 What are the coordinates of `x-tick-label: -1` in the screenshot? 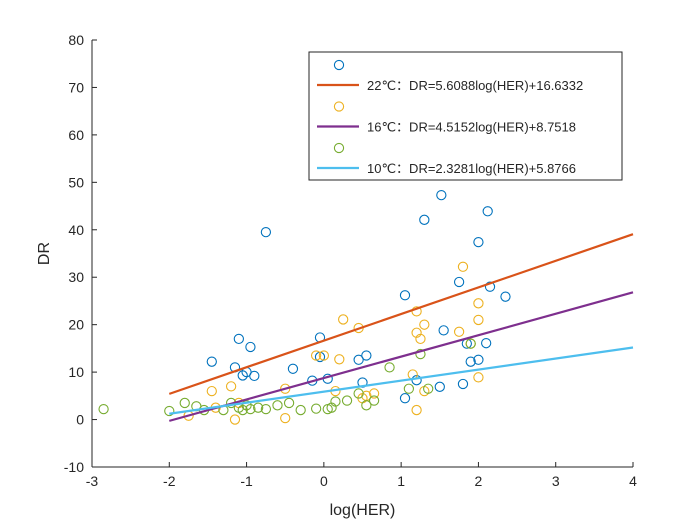 It's located at (246, 481).